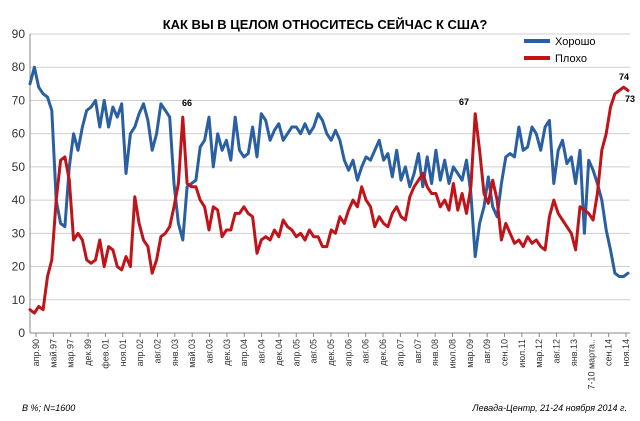 The width and height of the screenshot is (640, 421). Describe the element at coordinates (418, 351) in the screenshot. I see `x-tick-label: авг.07` at that location.